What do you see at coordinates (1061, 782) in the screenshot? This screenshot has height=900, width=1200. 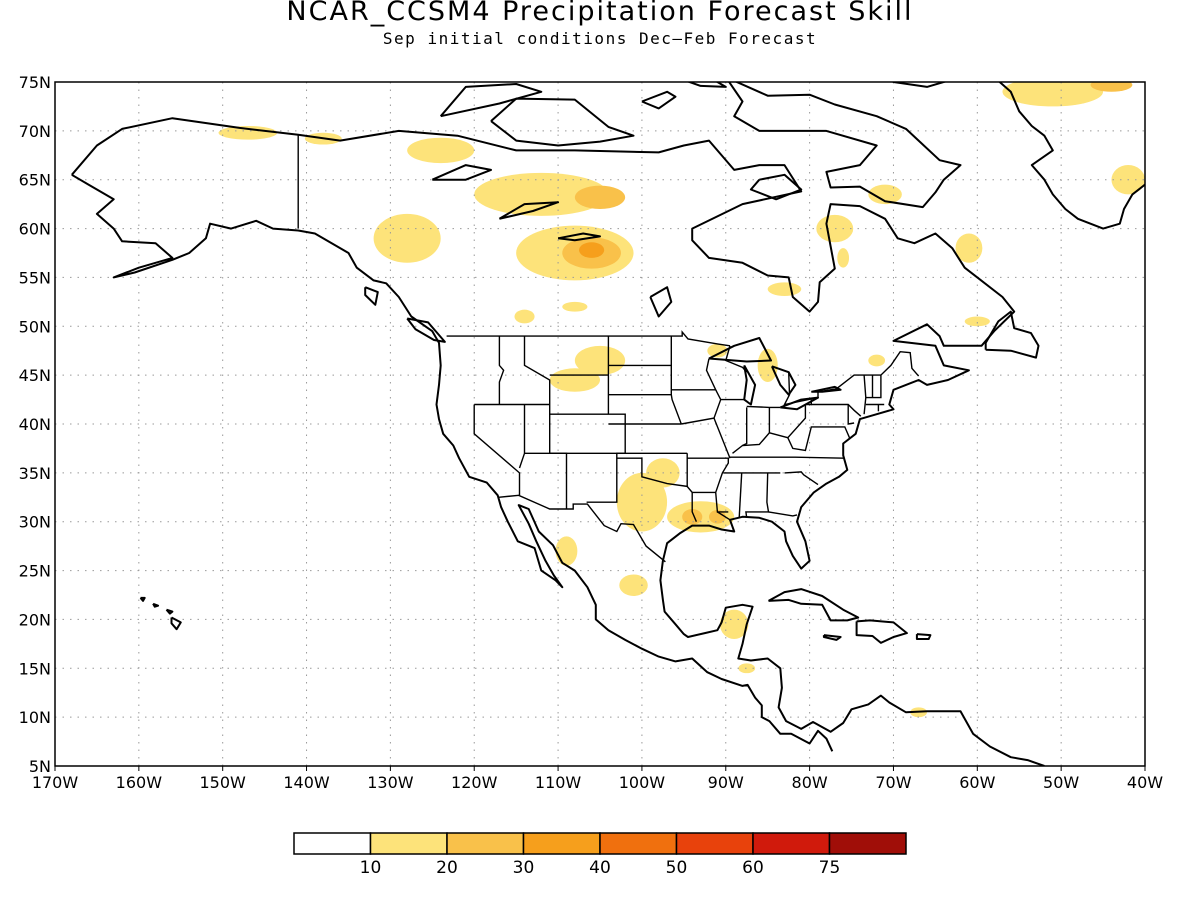 I see `lon-tick-label: 50W` at bounding box center [1061, 782].